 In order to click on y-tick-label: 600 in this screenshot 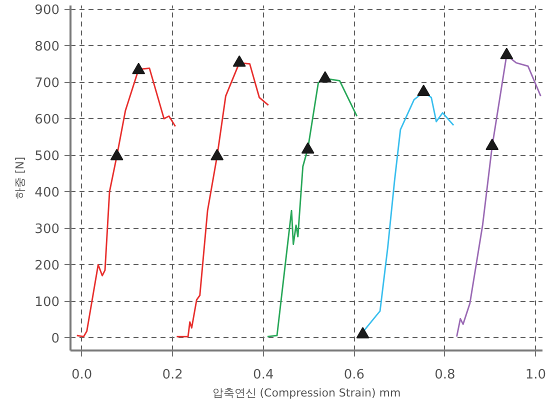, I will do `click(47, 120)`.